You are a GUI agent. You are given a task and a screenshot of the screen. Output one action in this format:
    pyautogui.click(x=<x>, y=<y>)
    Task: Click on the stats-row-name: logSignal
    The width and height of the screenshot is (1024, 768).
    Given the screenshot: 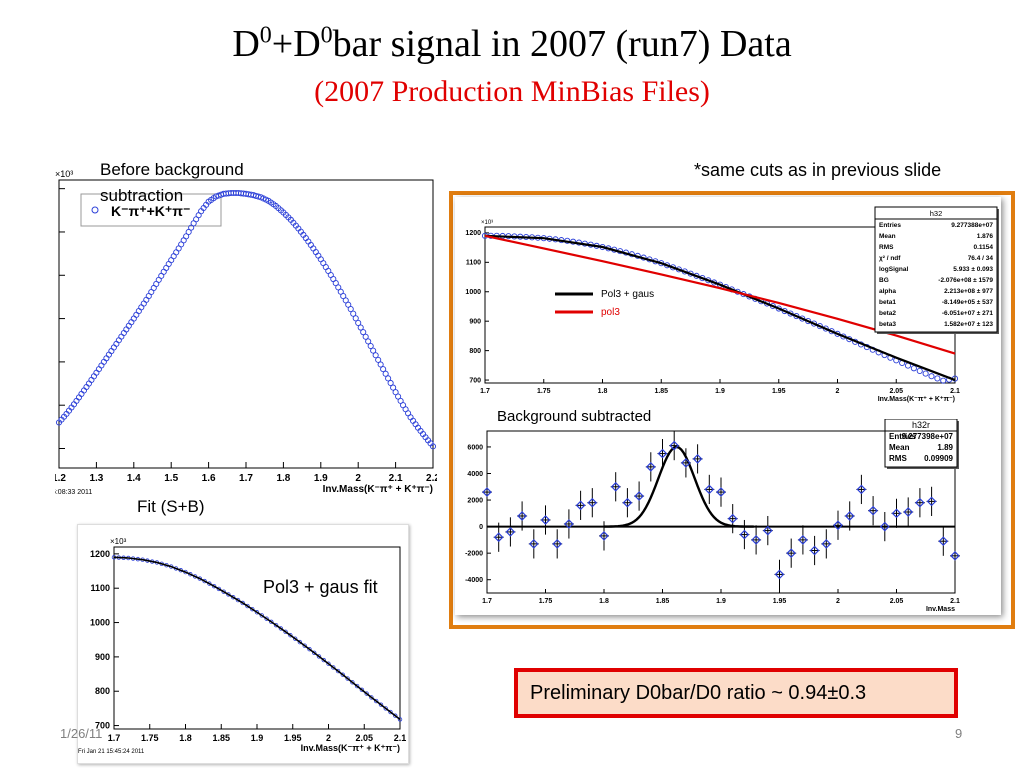 What is the action you would take?
    pyautogui.click(x=893, y=269)
    